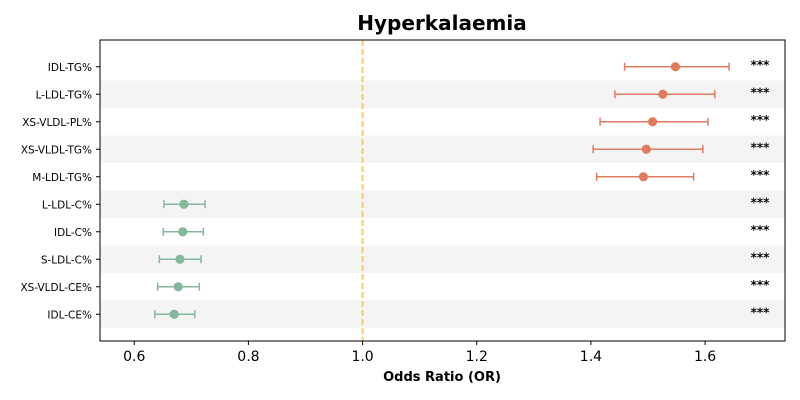 Image resolution: width=800 pixels, height=400 pixels. Describe the element at coordinates (69, 315) in the screenshot. I see `row-label: IDL-CE%` at that location.